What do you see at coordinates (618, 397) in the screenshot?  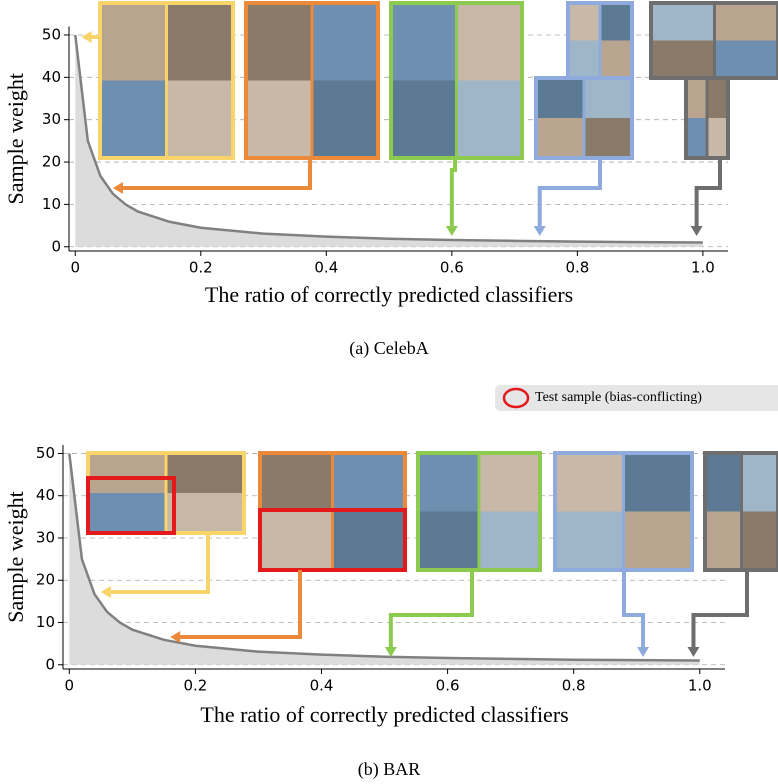 I see `legend-label: Test sample (bias-conflicting)` at bounding box center [618, 397].